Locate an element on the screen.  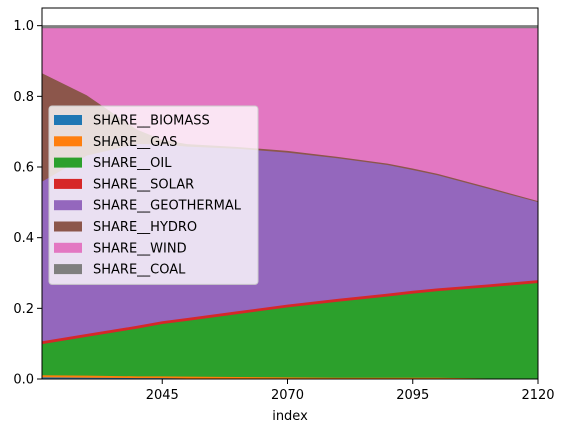
legend-label-share-coal: SHARE__COAL is located at coordinates (139, 270).